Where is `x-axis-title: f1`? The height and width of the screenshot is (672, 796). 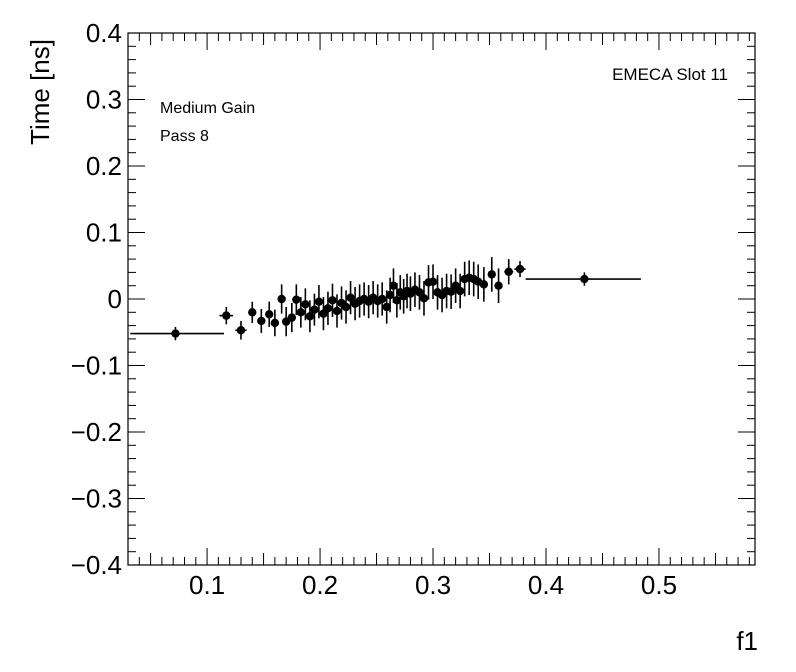 x-axis-title: f1 is located at coordinates (747, 641).